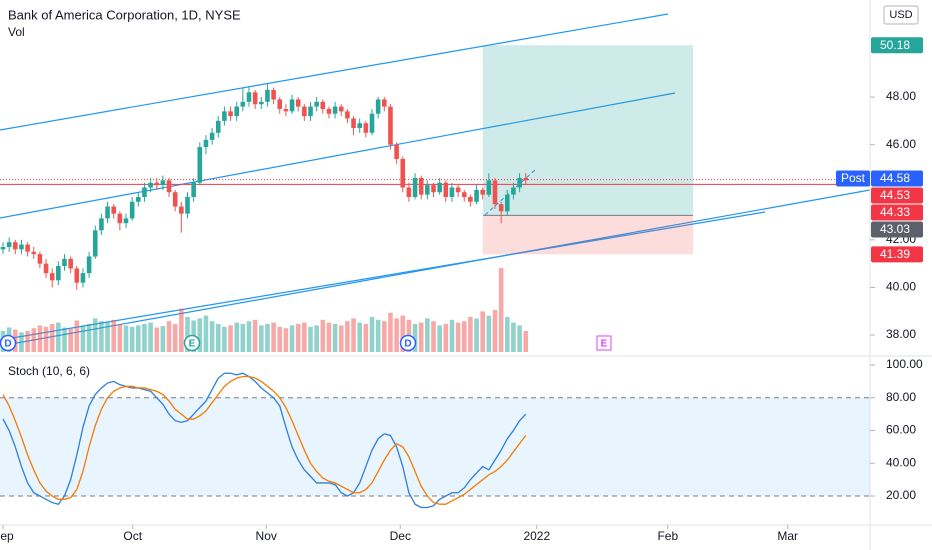 The height and width of the screenshot is (550, 932). What do you see at coordinates (266, 536) in the screenshot?
I see `x-tick-label: Nov` at bounding box center [266, 536].